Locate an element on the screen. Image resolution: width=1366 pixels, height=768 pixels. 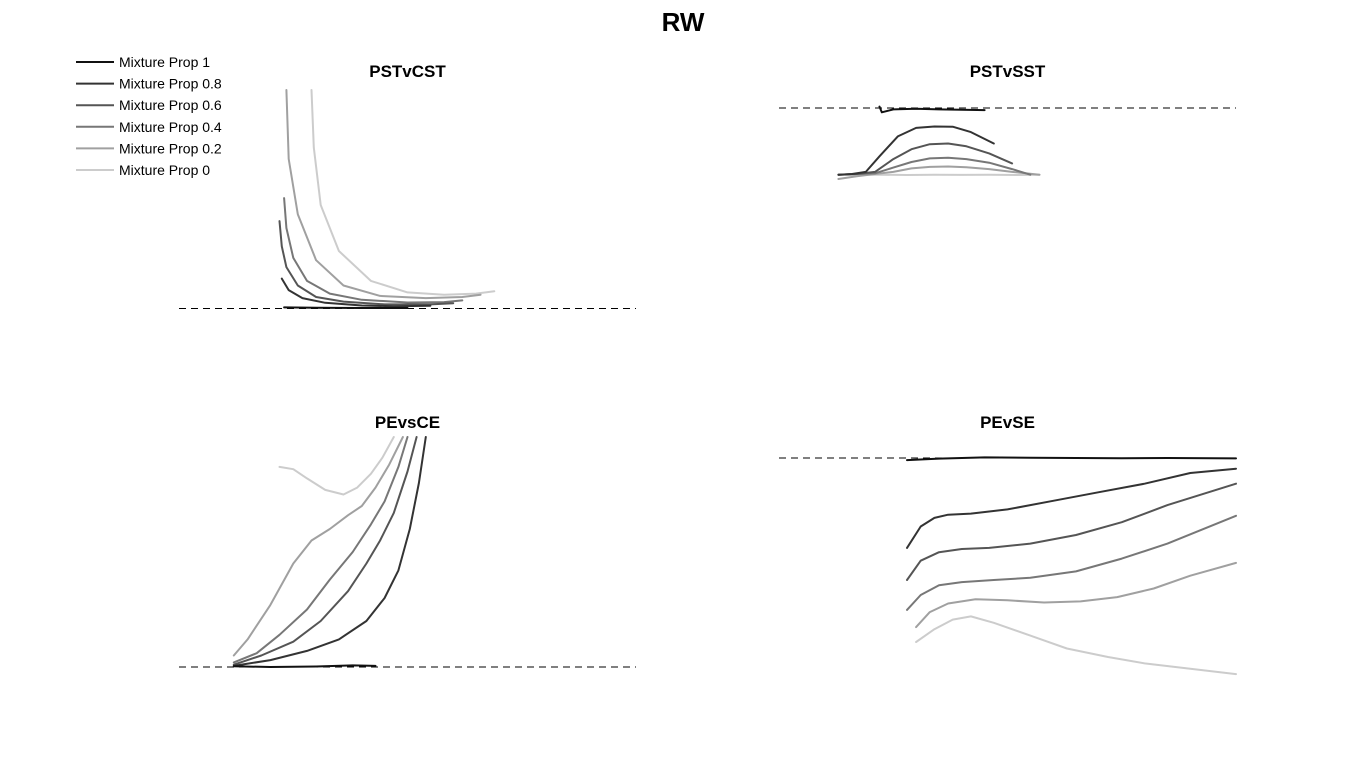
subplot-title: PEvSE is located at coordinates (1007, 422).